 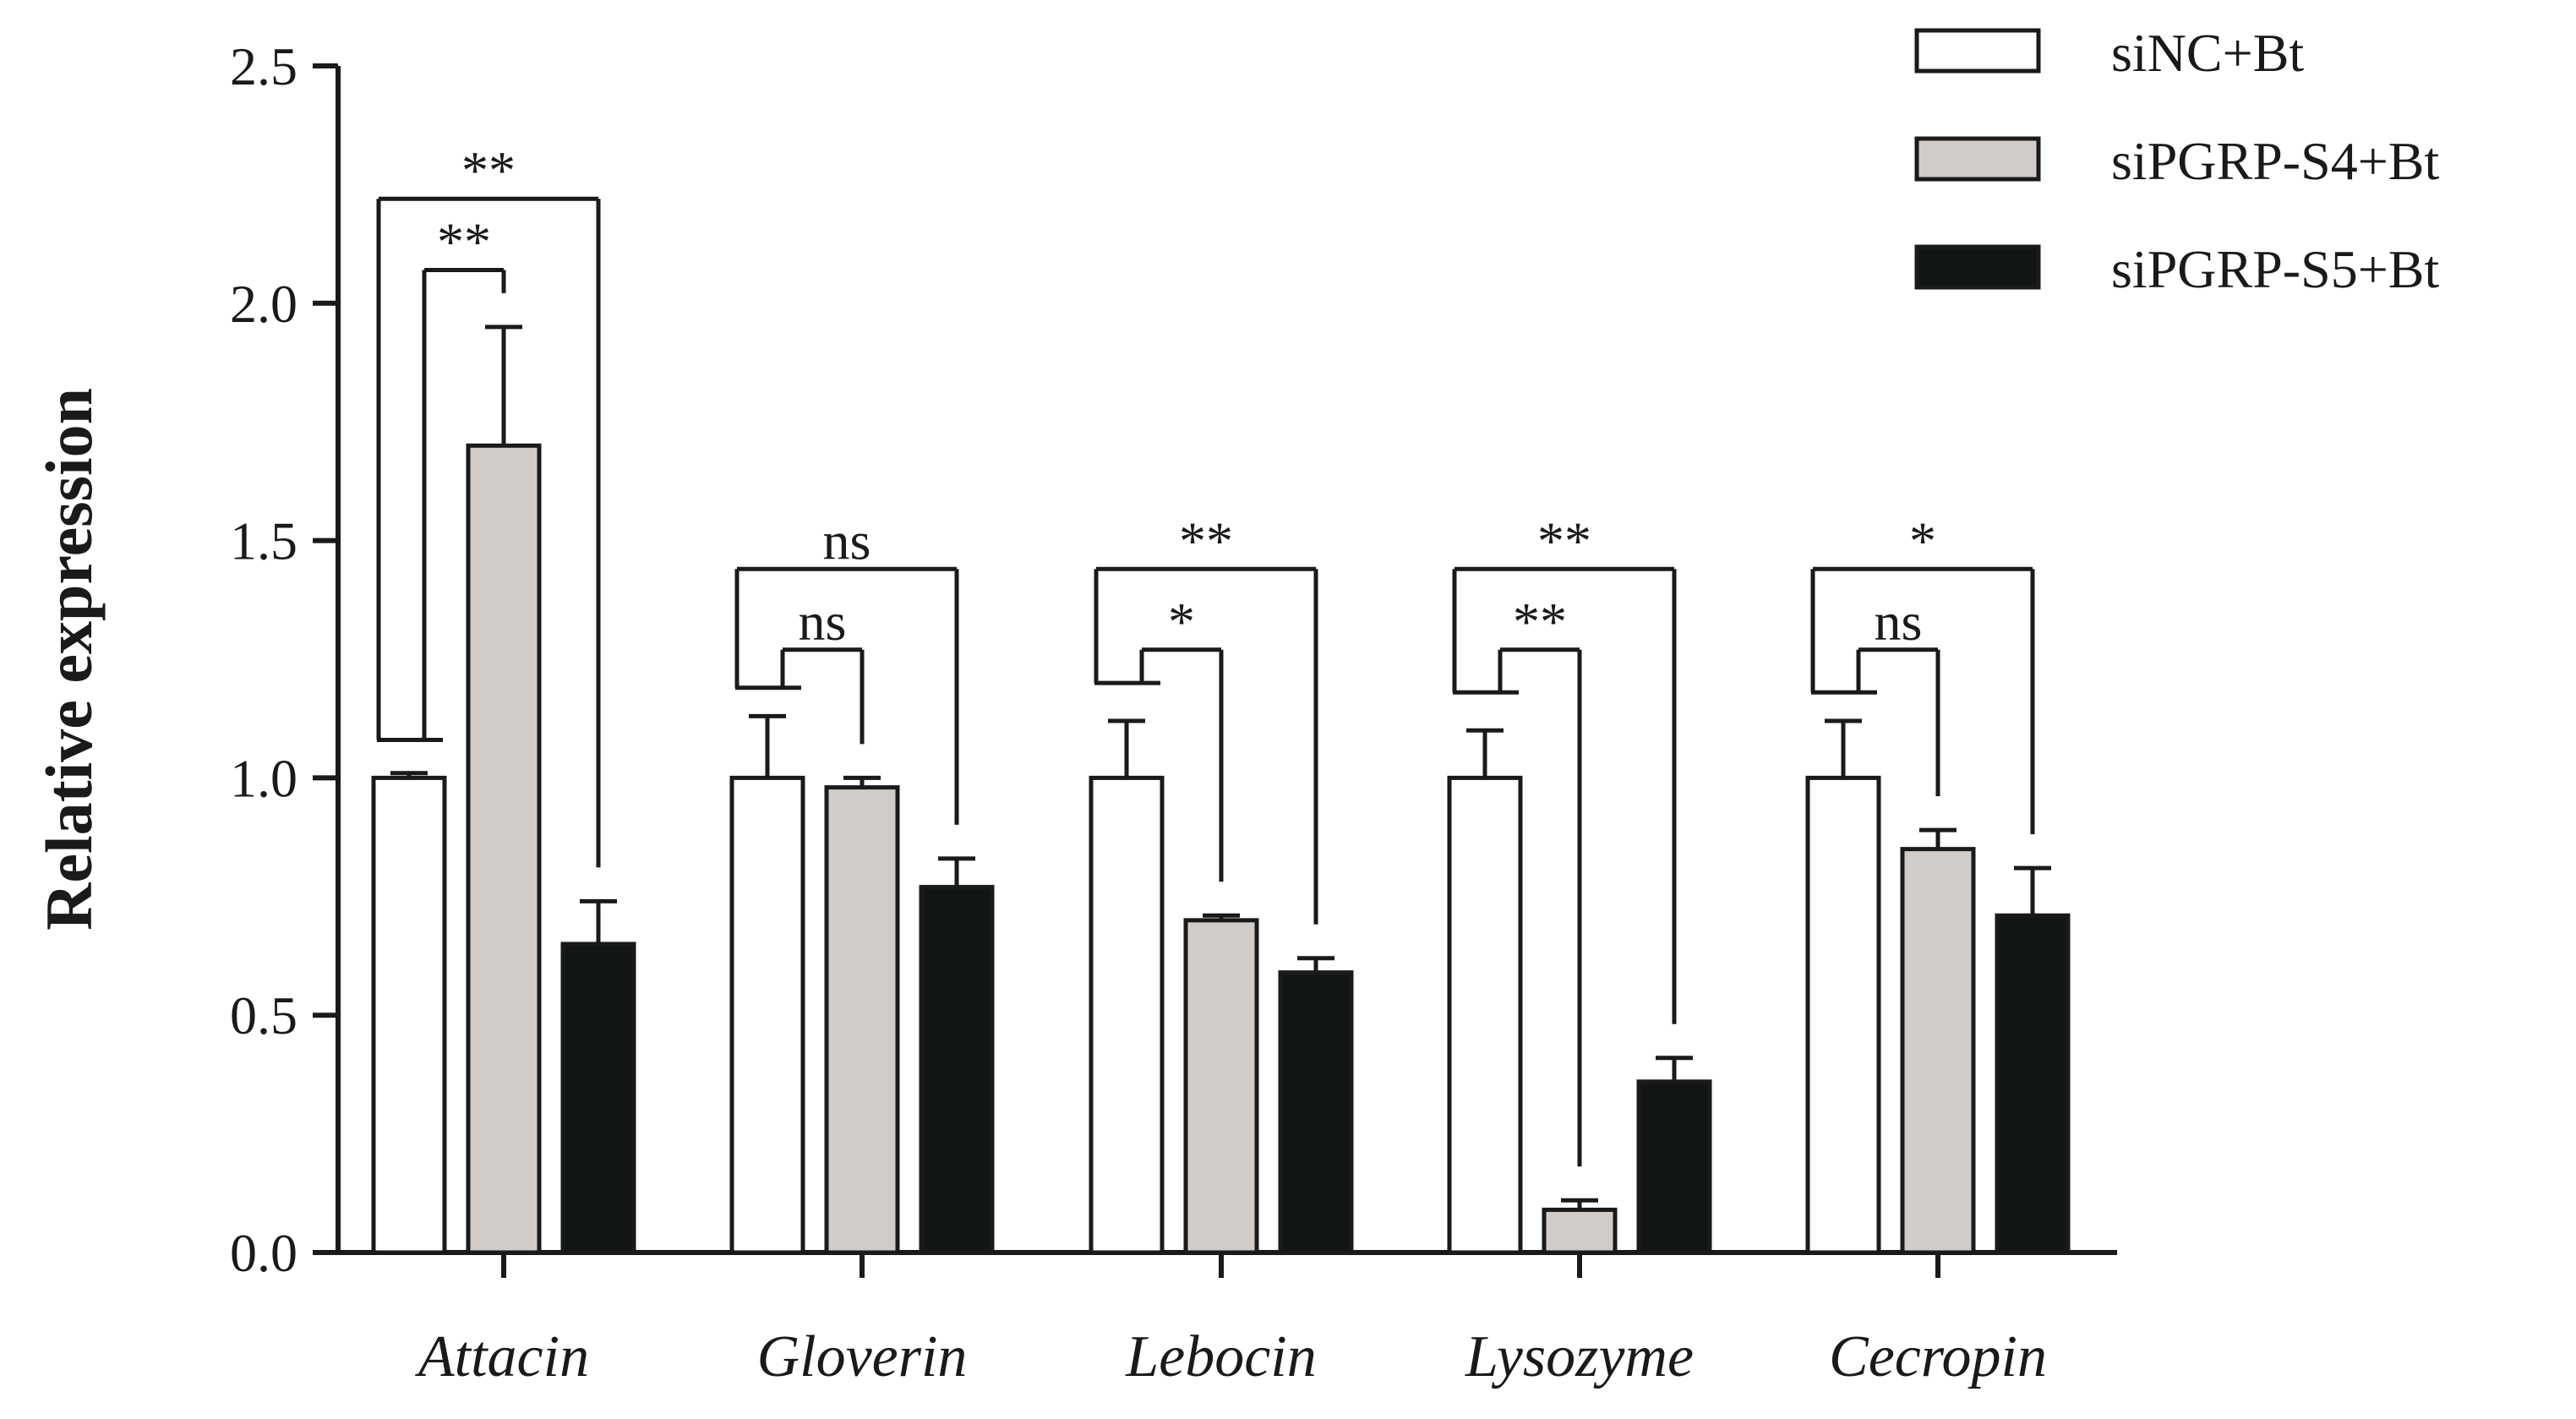 I want to click on x-tick-label: Lysozyme, so click(x=1579, y=1356).